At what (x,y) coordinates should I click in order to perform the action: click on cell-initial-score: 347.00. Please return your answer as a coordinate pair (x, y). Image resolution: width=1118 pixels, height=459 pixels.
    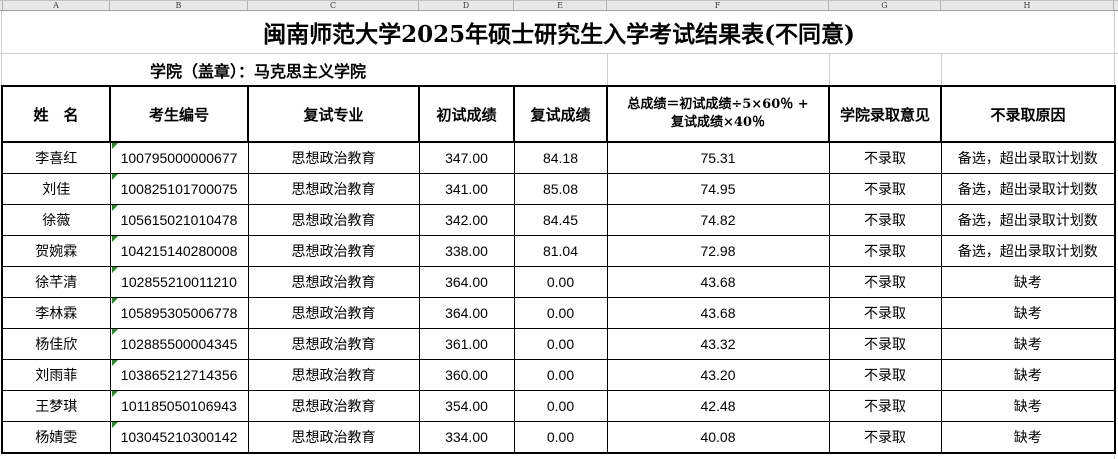
    Looking at the image, I should click on (466, 157).